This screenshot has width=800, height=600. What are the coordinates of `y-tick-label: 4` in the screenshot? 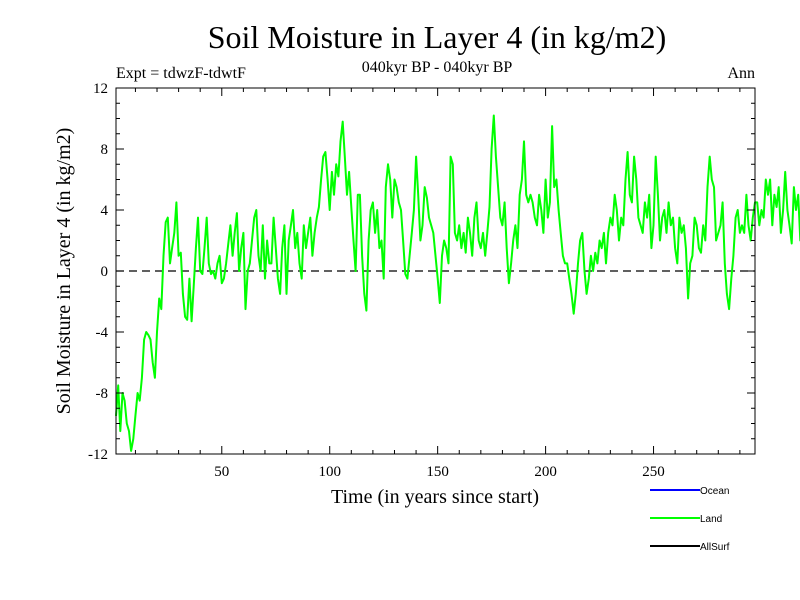 It's located at (105, 211).